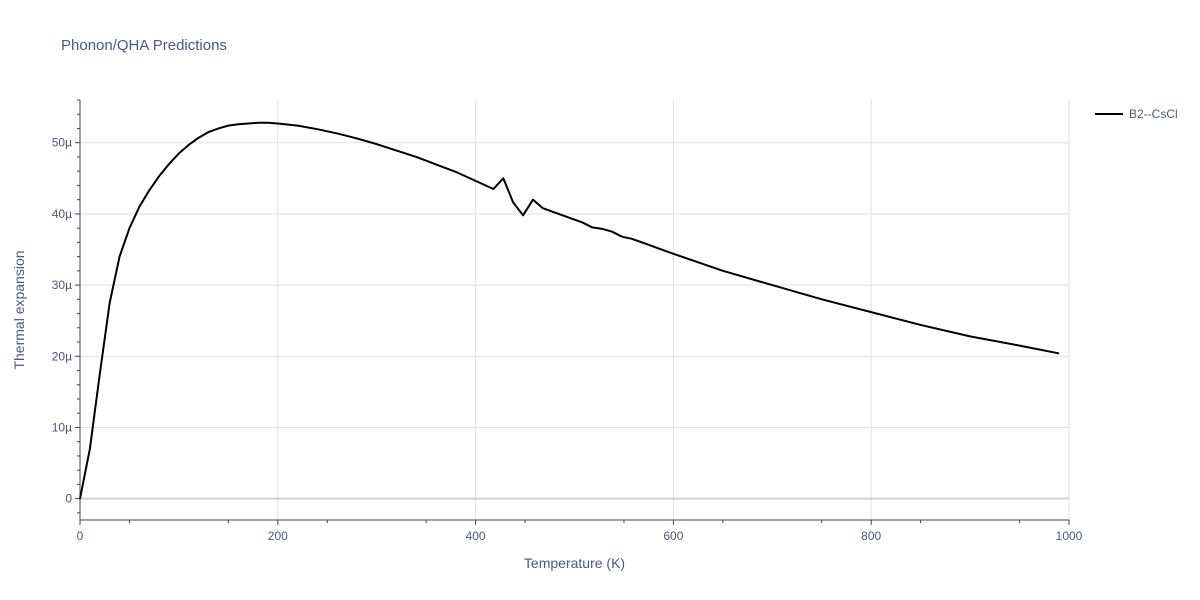  Describe the element at coordinates (278, 536) in the screenshot. I see `x-tick-label: 200` at that location.